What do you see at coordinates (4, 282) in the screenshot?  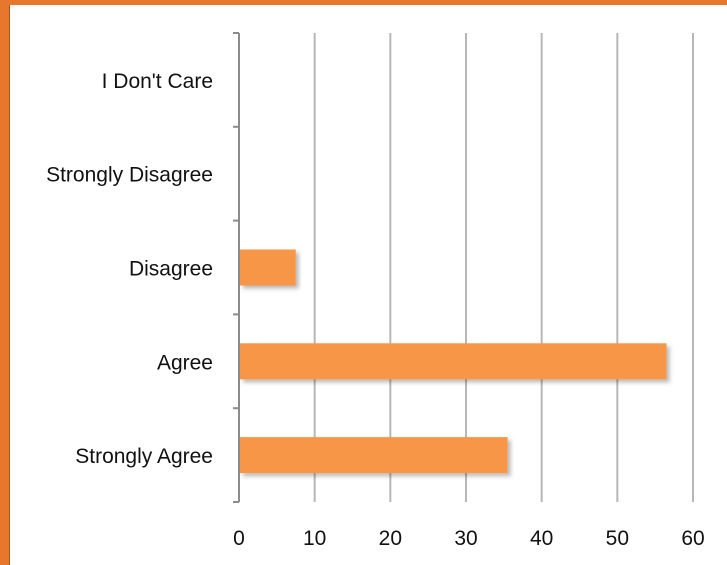 I see `frame-left-border` at bounding box center [4, 282].